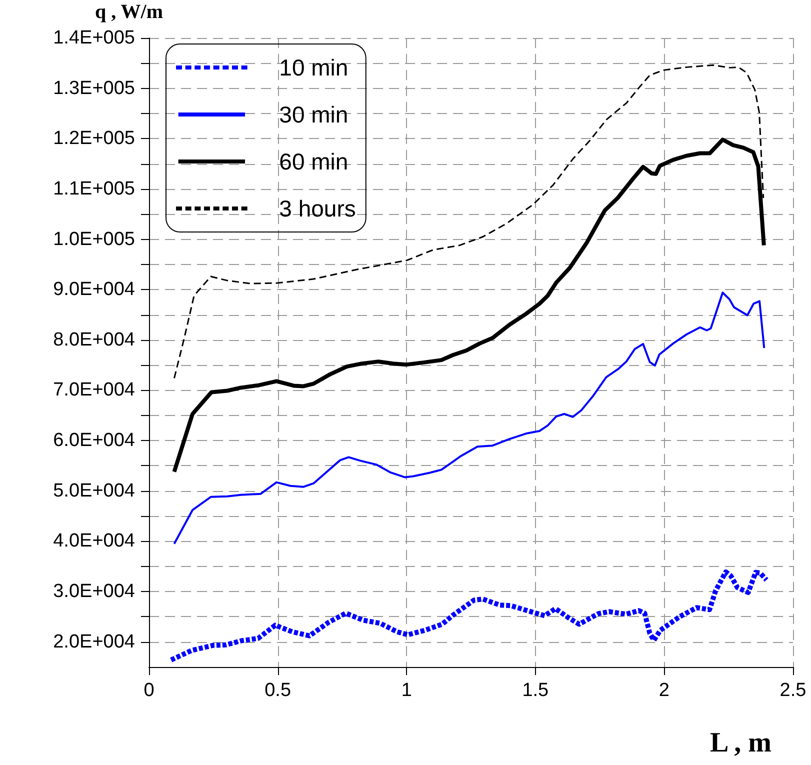 The width and height of the screenshot is (811, 765). What do you see at coordinates (406, 690) in the screenshot?
I see `x-tick-label: 1` at bounding box center [406, 690].